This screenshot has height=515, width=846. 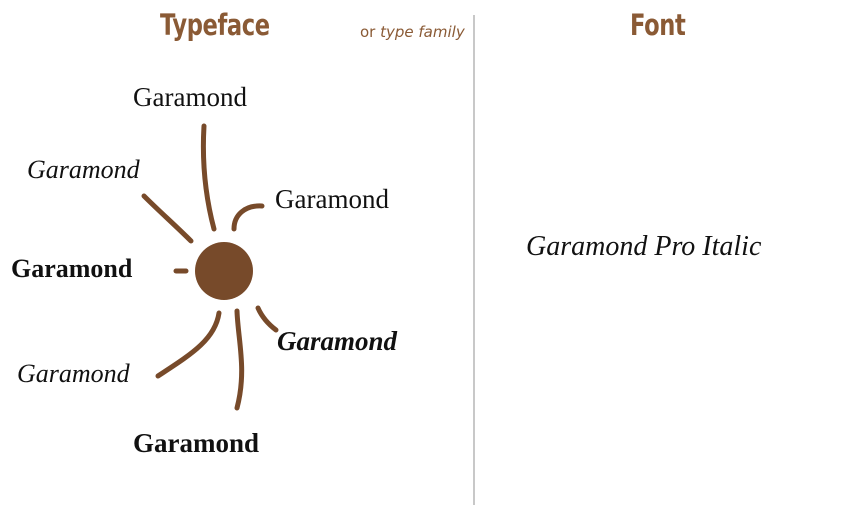 I want to click on subtitle-italic: type family, so click(x=422, y=32).